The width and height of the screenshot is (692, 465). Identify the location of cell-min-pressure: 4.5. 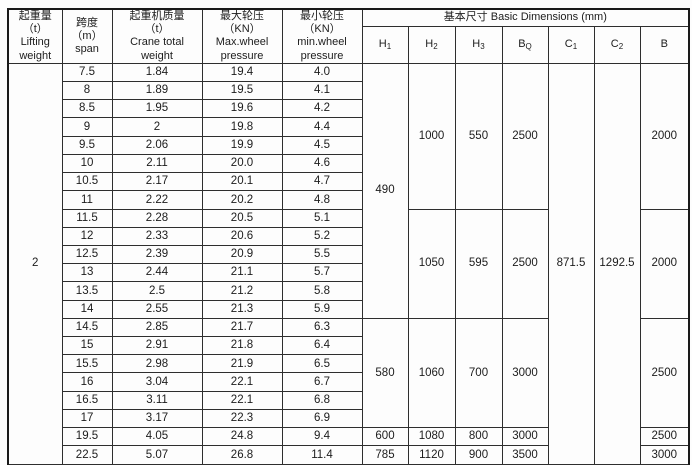
(322, 145).